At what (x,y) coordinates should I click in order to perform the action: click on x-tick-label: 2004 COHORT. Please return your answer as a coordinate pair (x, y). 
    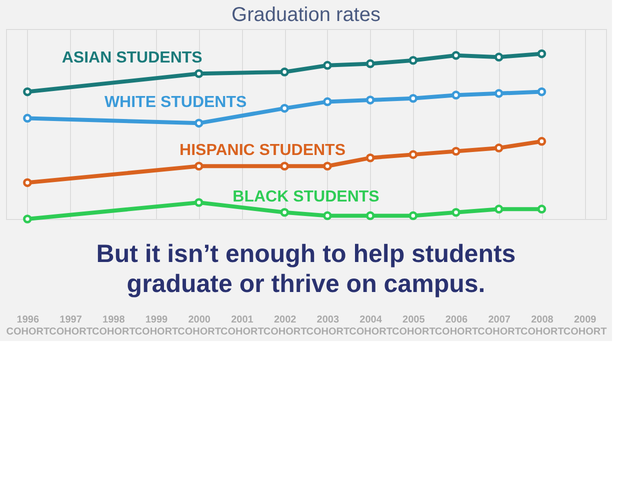
    Looking at the image, I should click on (370, 326).